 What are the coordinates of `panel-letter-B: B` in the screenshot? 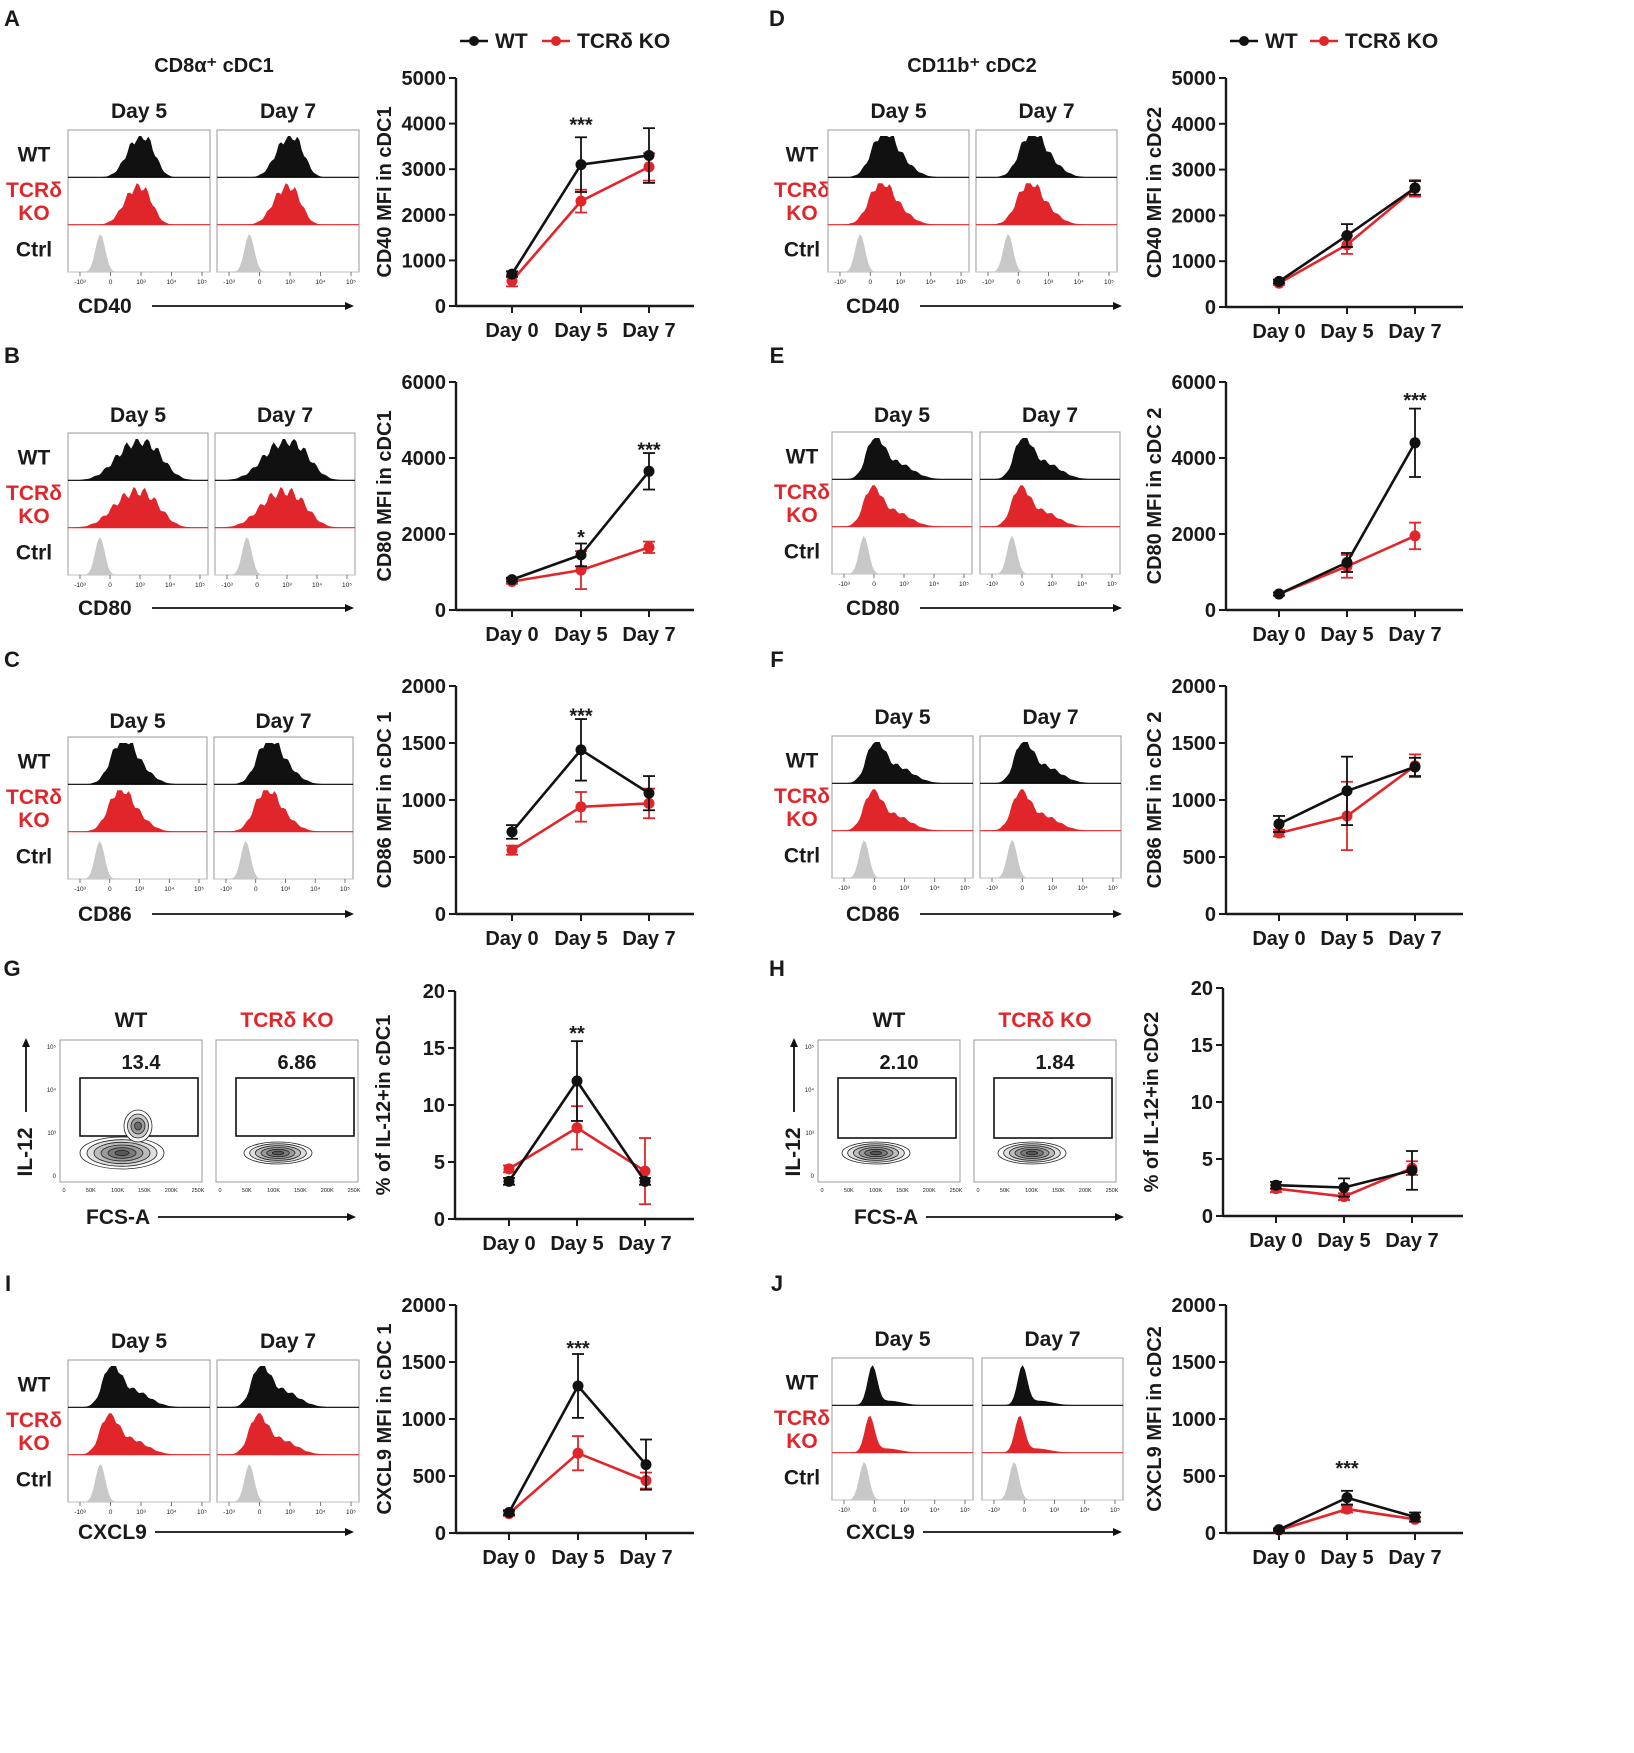 It's located at (12, 355).